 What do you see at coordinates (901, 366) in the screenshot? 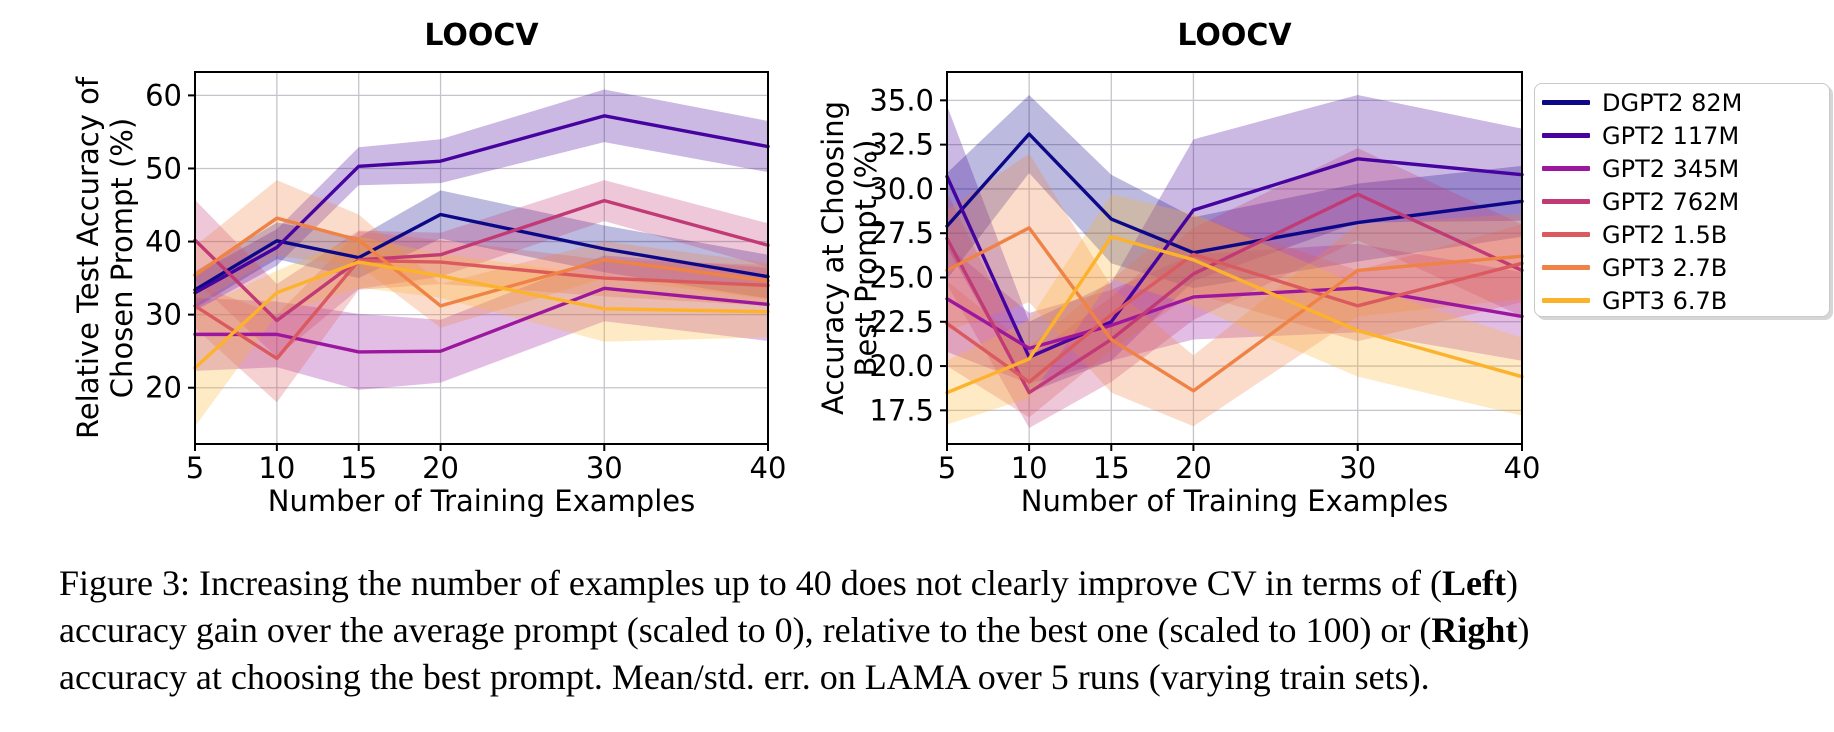
I see `y-tick-label: 20.0` at bounding box center [901, 366].